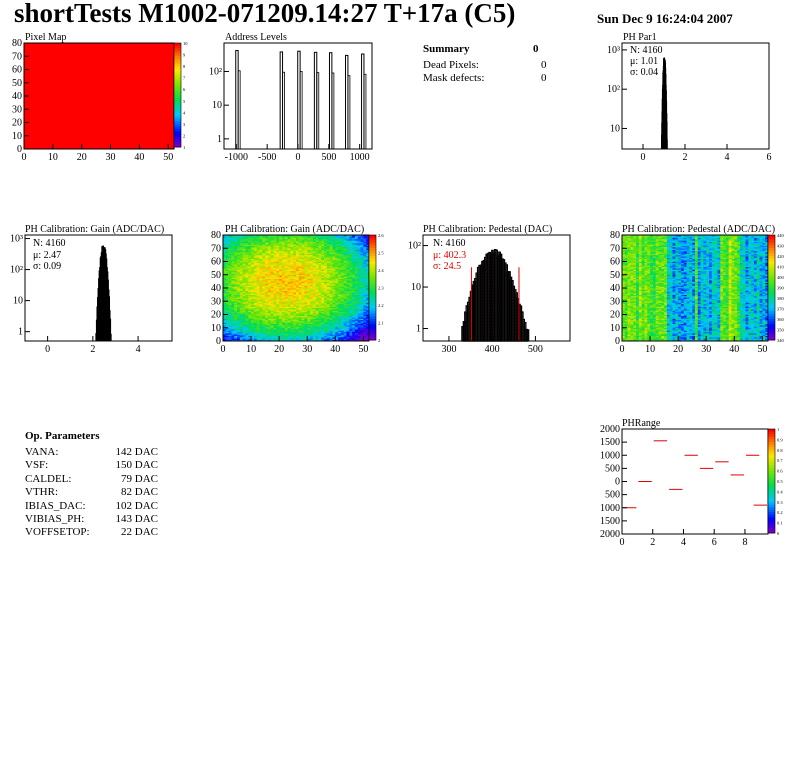  Describe the element at coordinates (49, 243) in the screenshot. I see `stat-n: N: 4160` at that location.